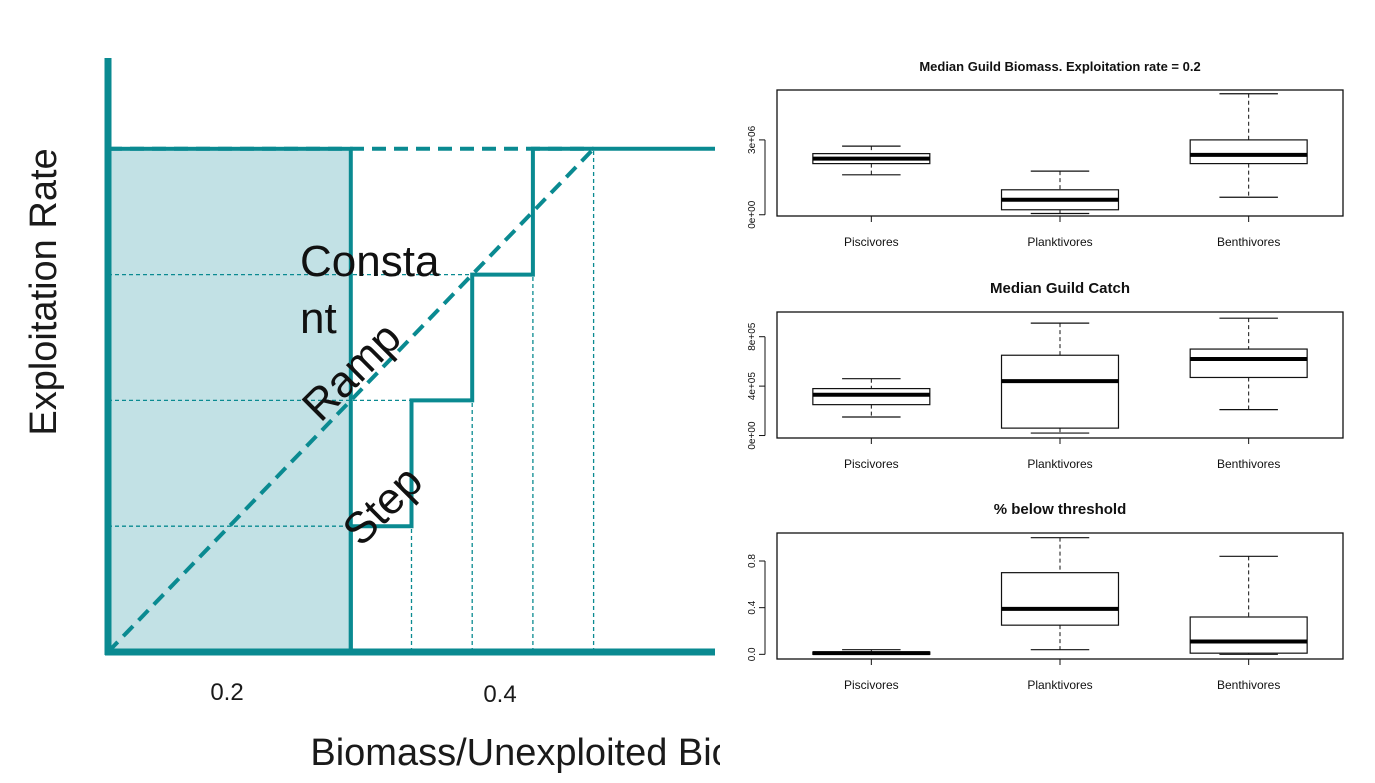 The height and width of the screenshot is (783, 1375). I want to click on y-tick-label: 0.0, so click(752, 654).